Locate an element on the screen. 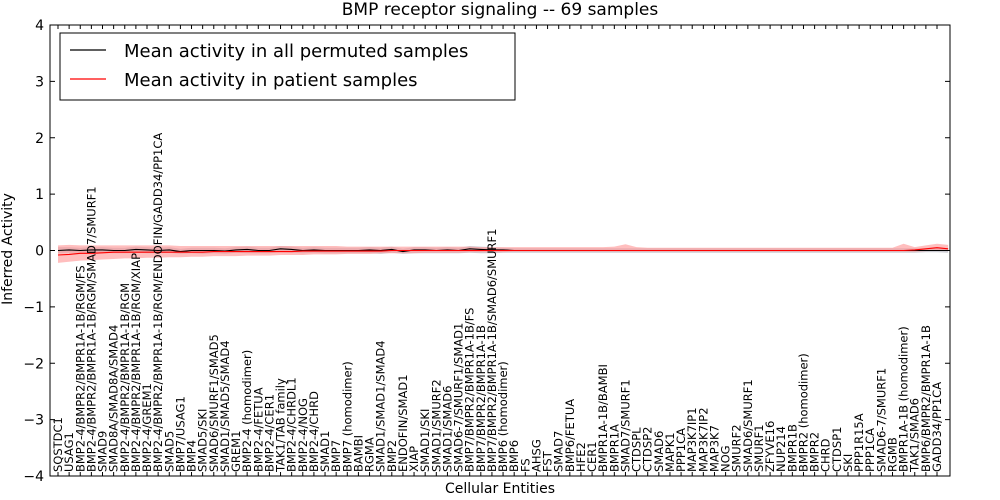  x-tick-label: BMP2-4/BMPR2/BMPR1A-1B/RGM/FS is located at coordinates (80, 368).